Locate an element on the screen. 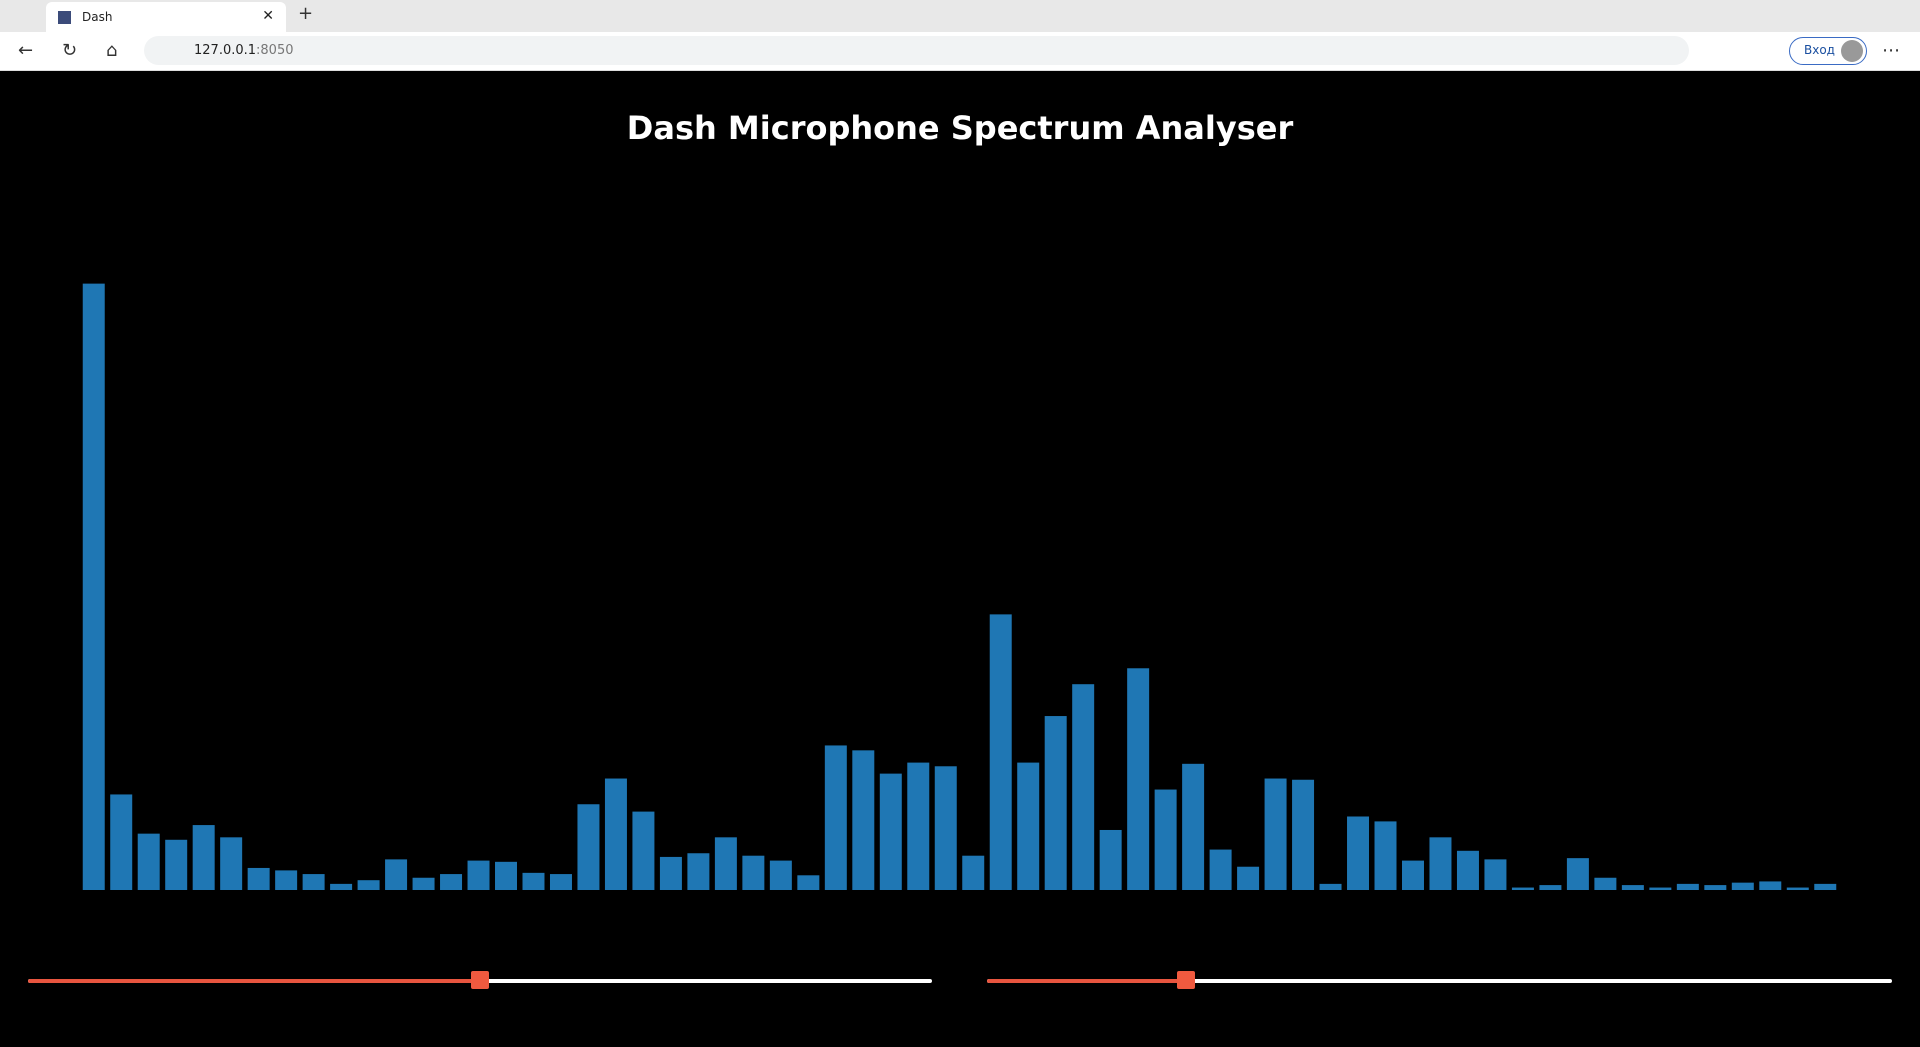 The height and width of the screenshot is (1047, 1920). tab: Dash ✕ is located at coordinates (166, 17).